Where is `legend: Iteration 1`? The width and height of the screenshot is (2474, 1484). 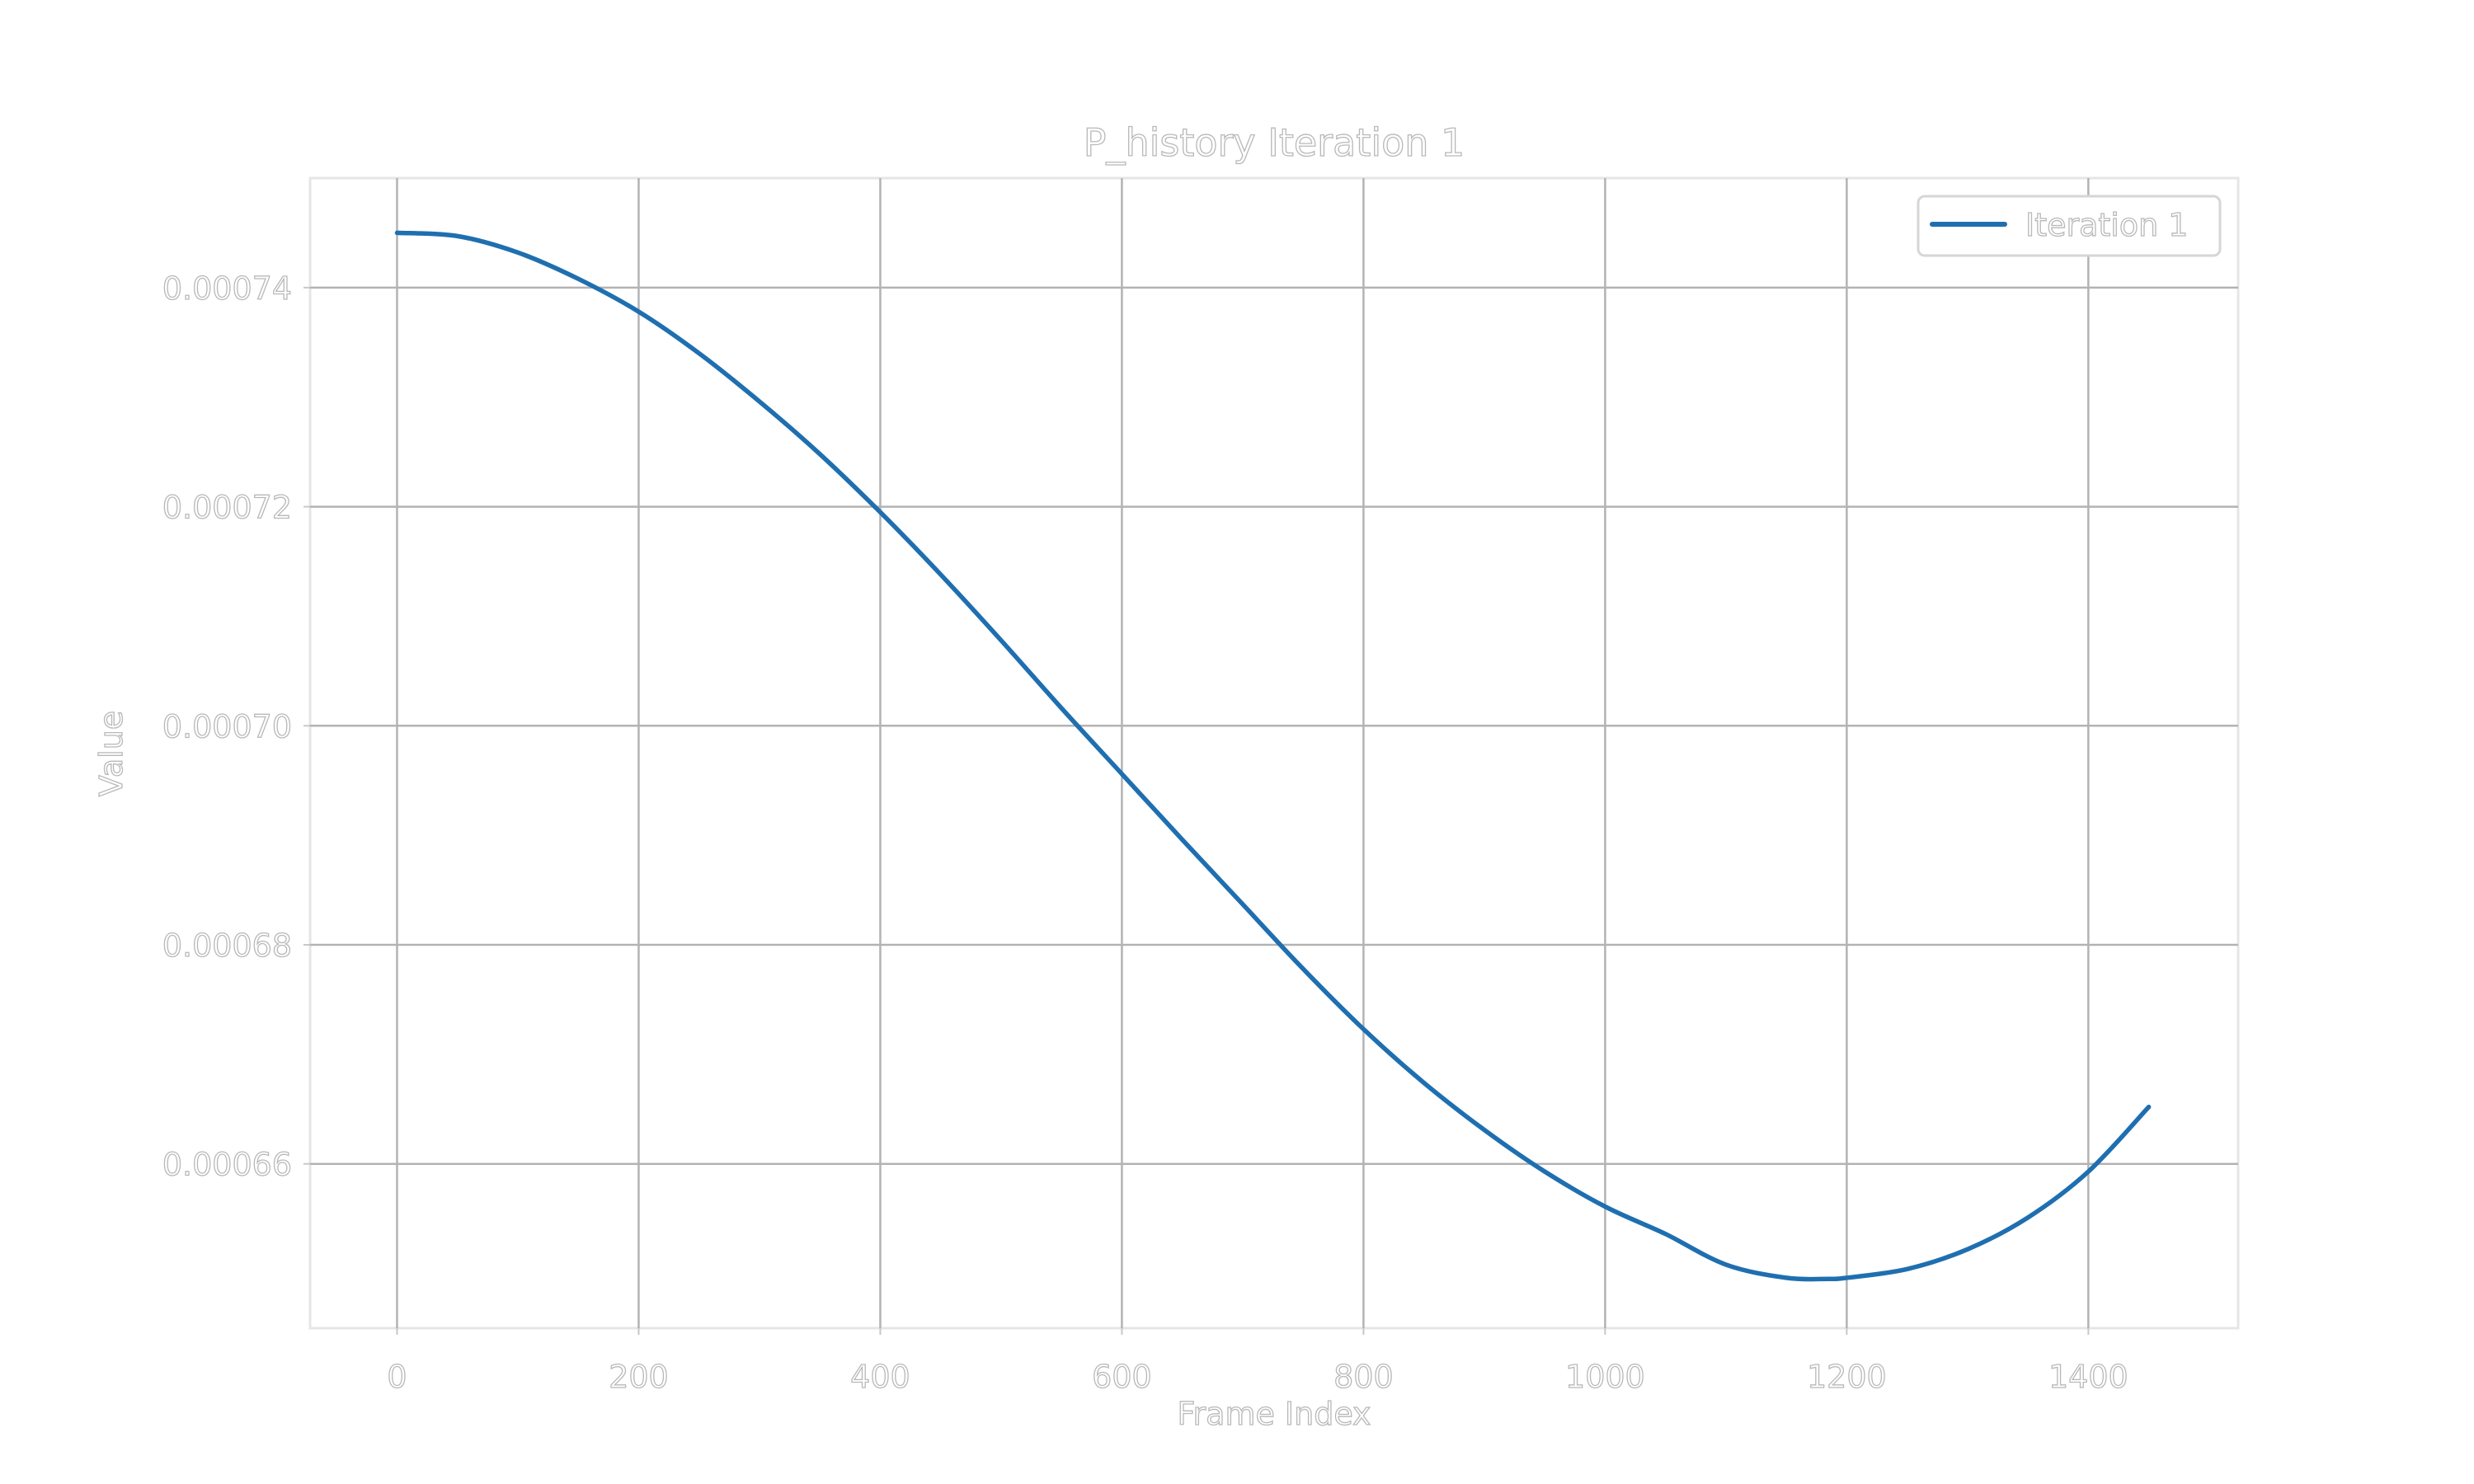 legend: Iteration 1 is located at coordinates (2069, 226).